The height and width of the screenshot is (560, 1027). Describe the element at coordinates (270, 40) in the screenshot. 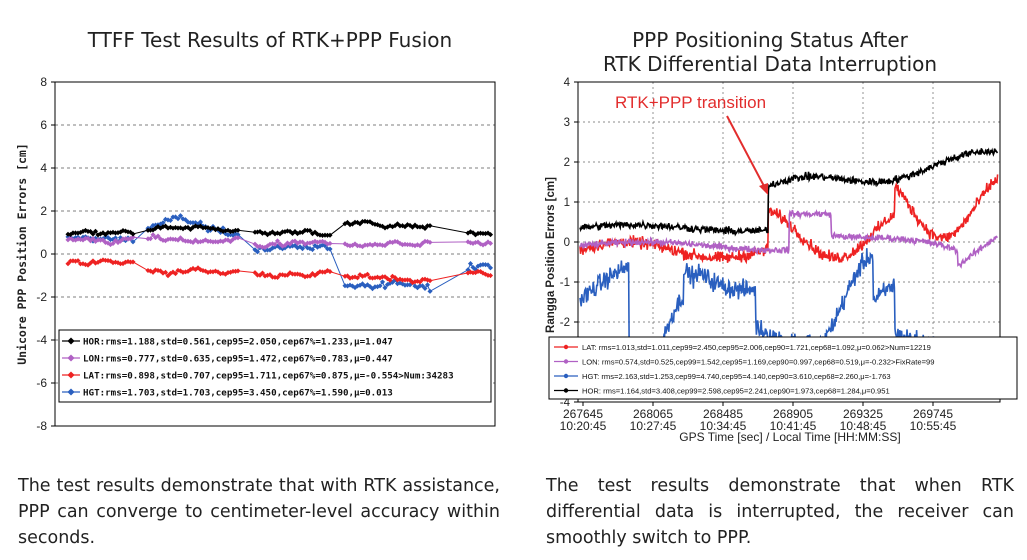

I see `left-chart-title: TTFF Test Results of RTK+PPP Fusion` at that location.